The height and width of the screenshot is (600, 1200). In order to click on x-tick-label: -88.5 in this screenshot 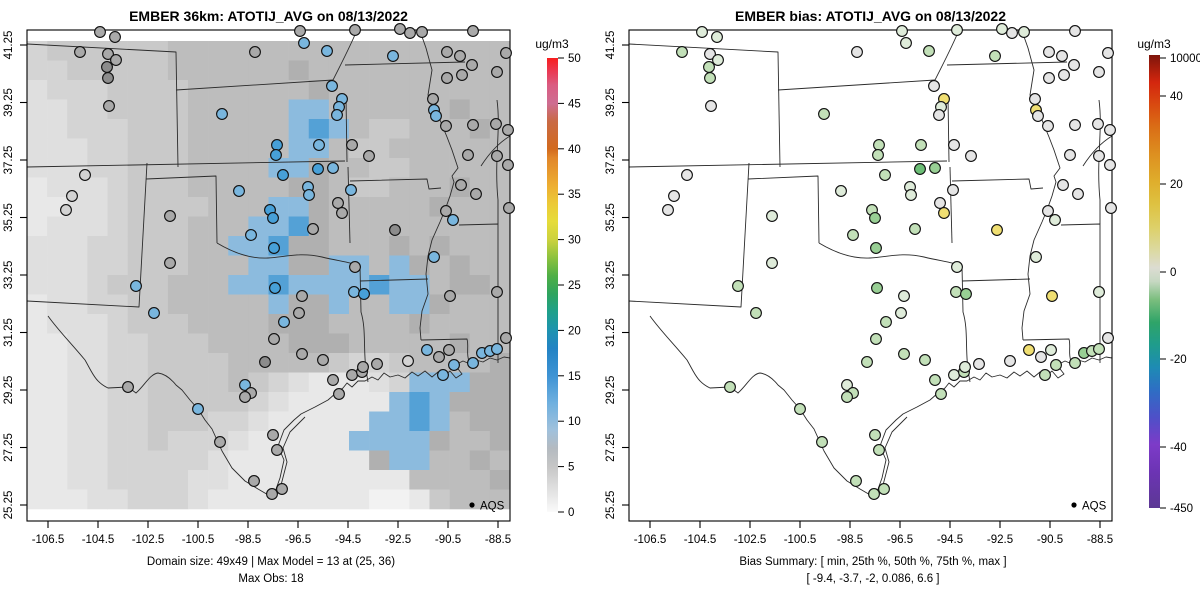, I will do `click(1100, 540)`.